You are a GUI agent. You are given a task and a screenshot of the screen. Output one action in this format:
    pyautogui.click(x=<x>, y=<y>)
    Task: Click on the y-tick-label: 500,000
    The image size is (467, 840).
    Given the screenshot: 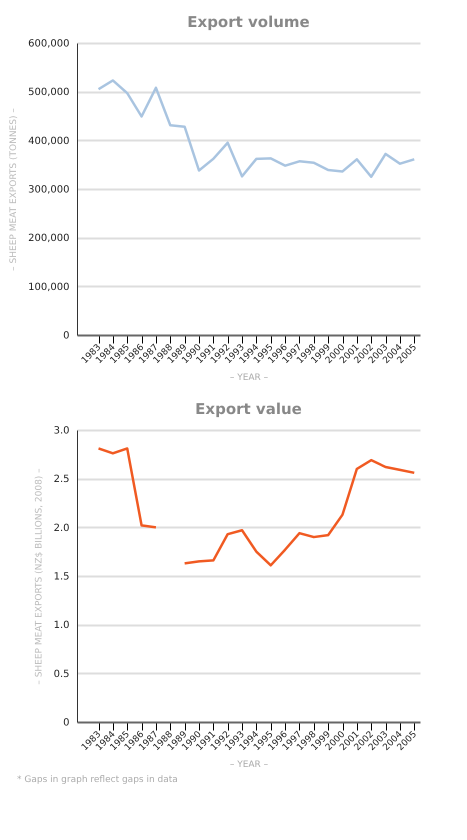 What is the action you would take?
    pyautogui.click(x=49, y=92)
    